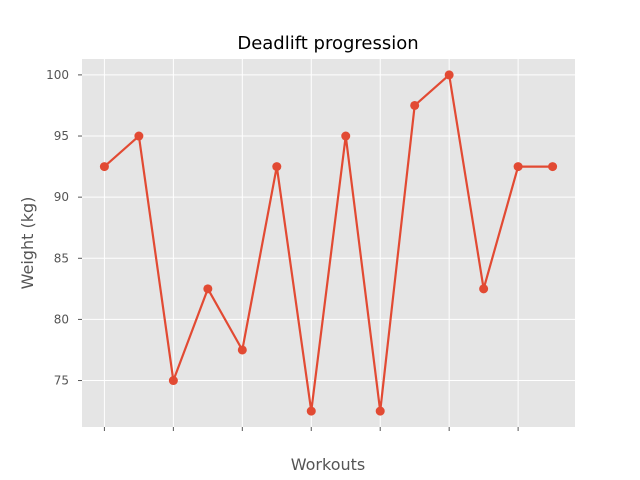  What do you see at coordinates (61, 258) in the screenshot?
I see `y-tick-label: 85` at bounding box center [61, 258].